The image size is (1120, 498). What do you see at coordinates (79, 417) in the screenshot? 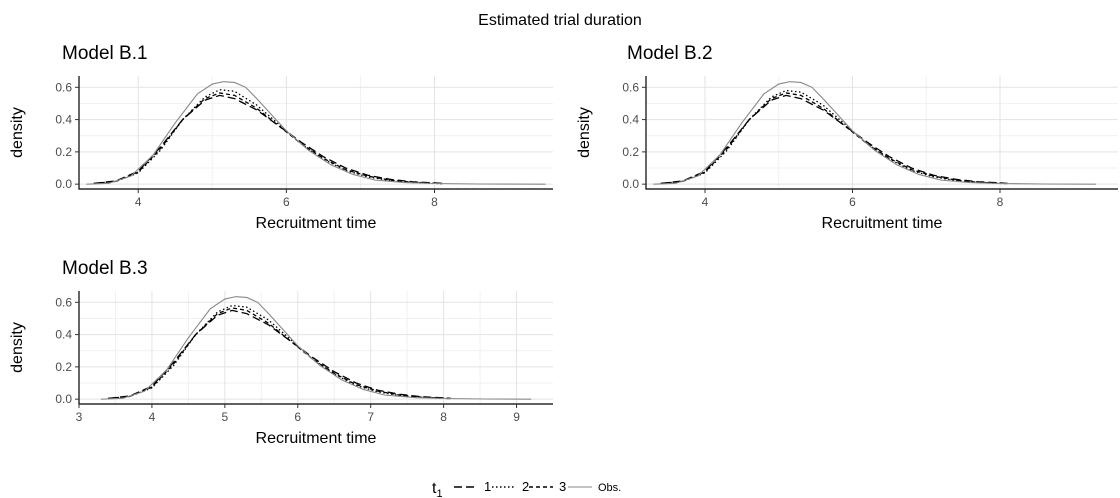
I see `x-tick-label: 3` at bounding box center [79, 417].